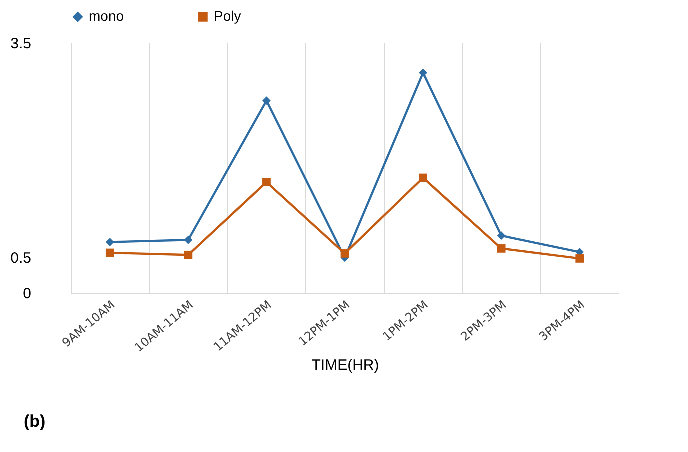 The width and height of the screenshot is (688, 452). Describe the element at coordinates (228, 16) in the screenshot. I see `legend-label: Poly` at that location.